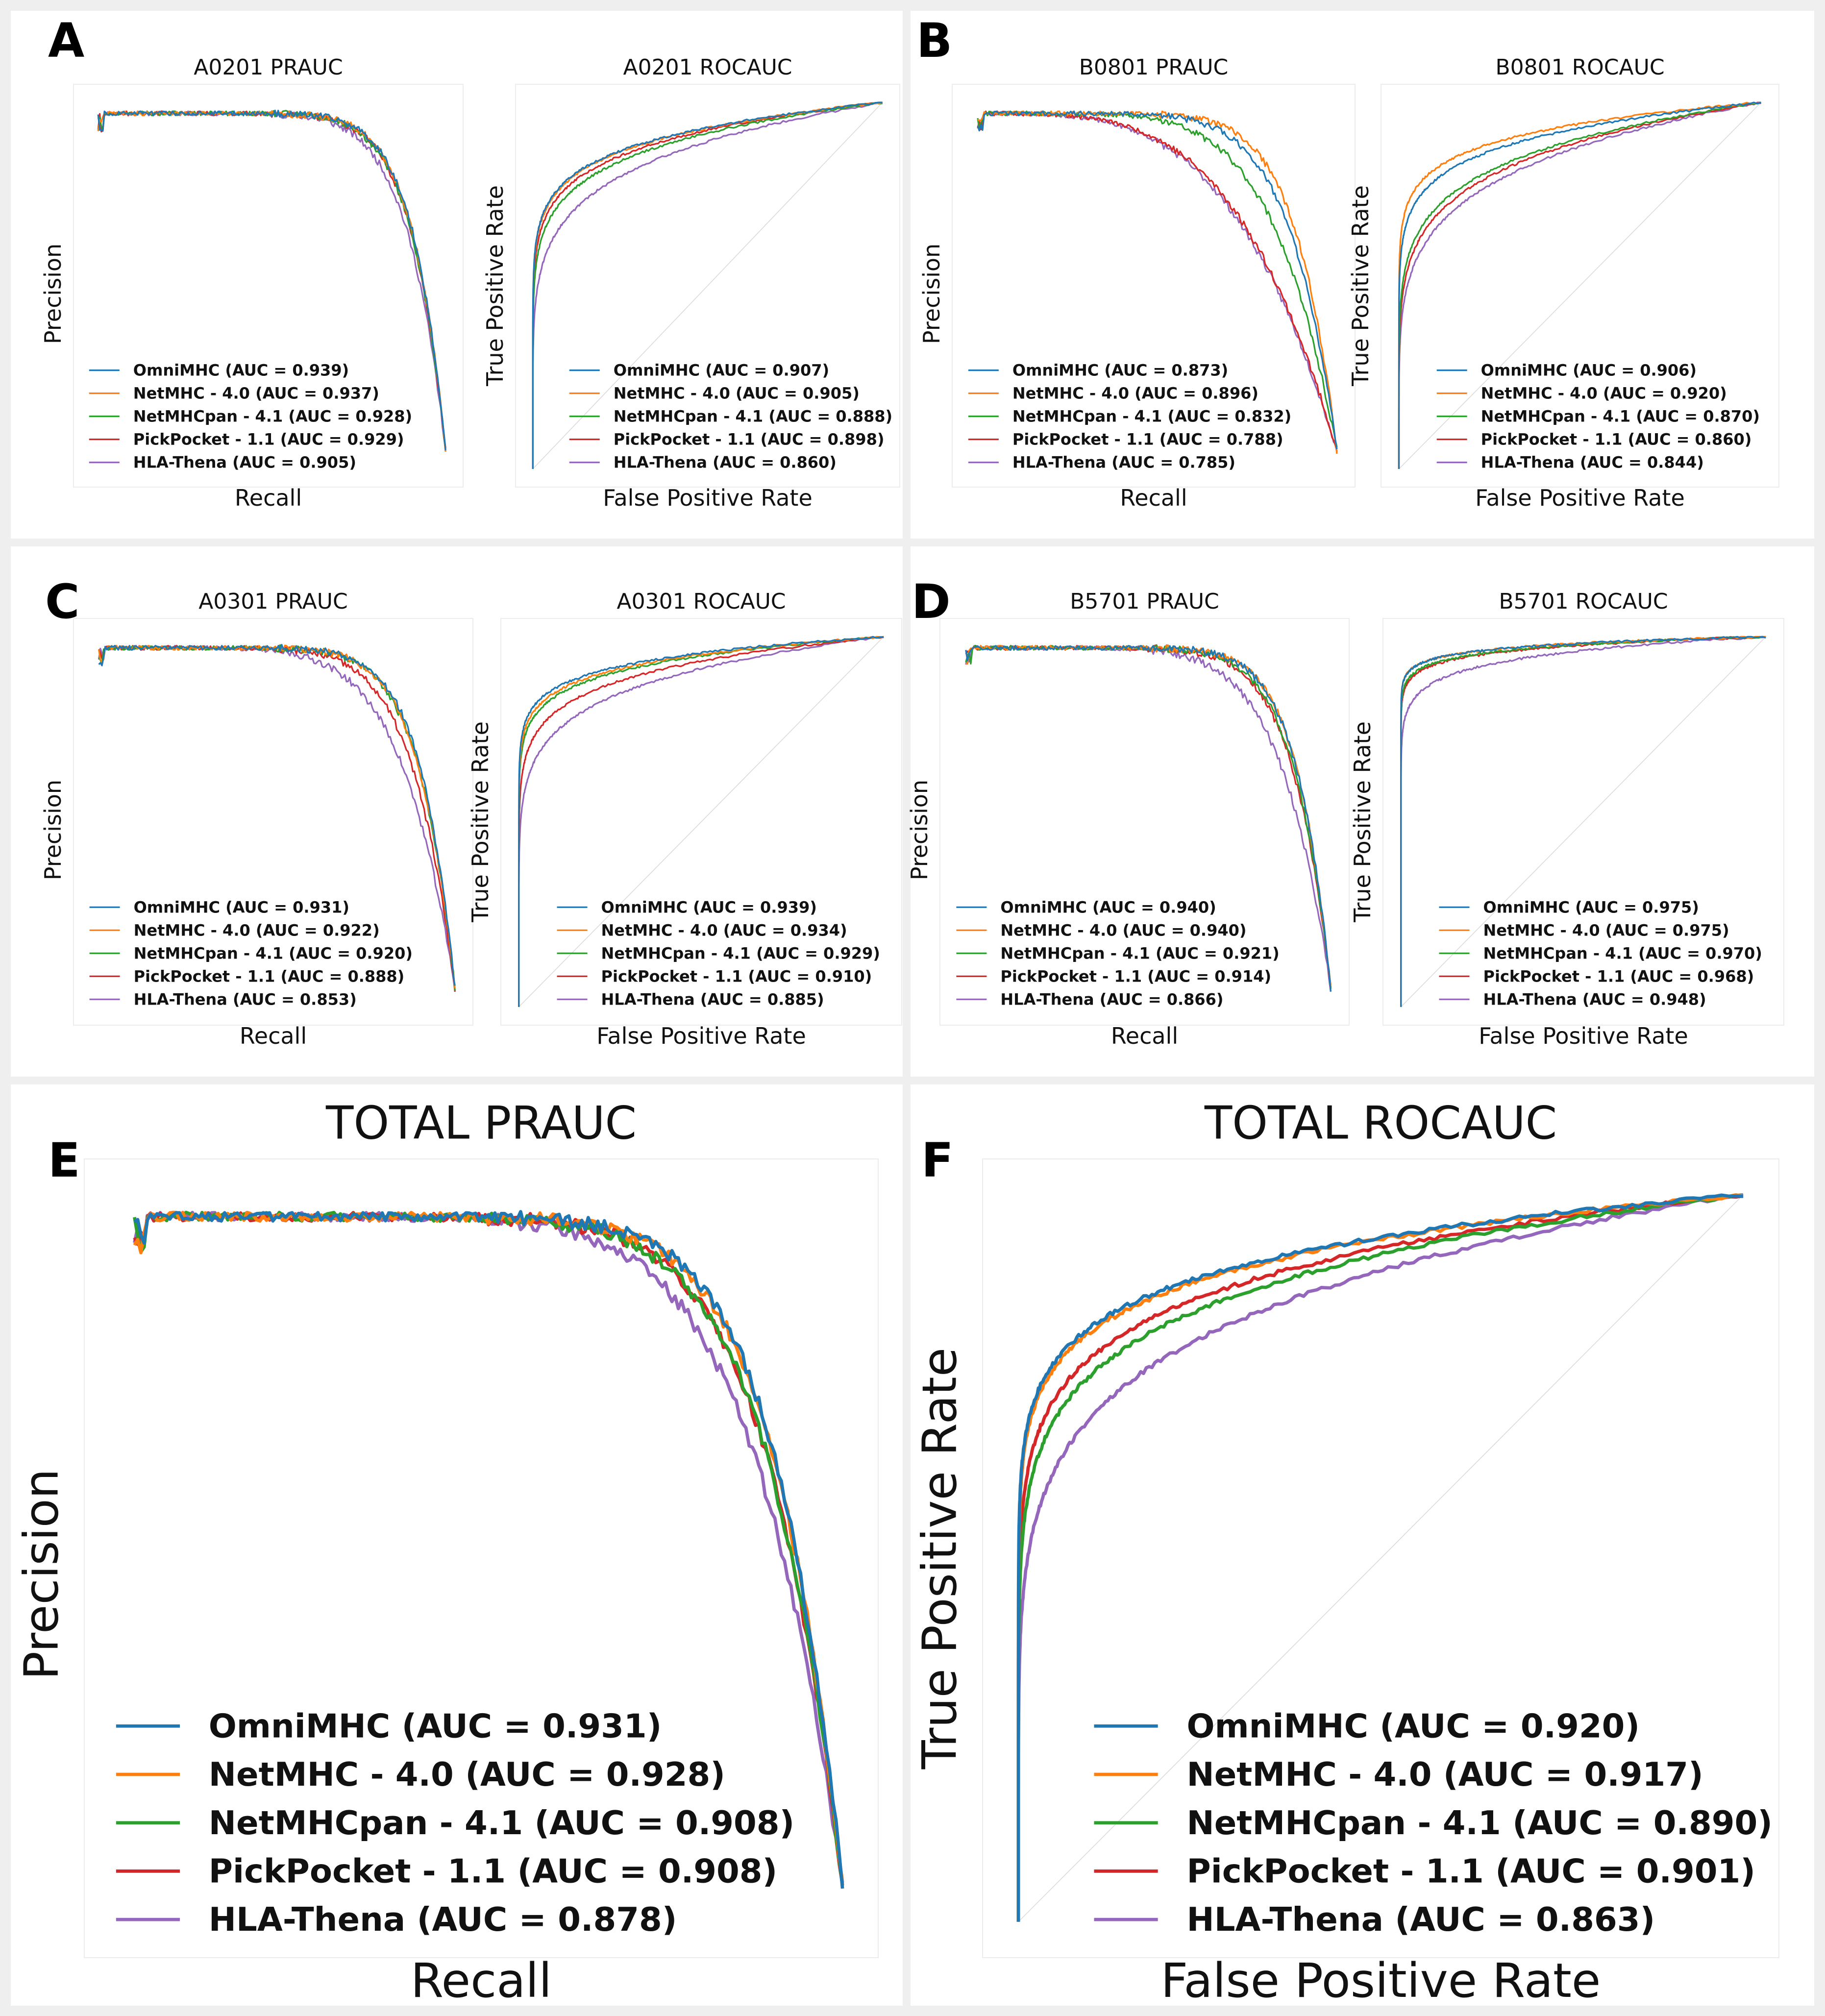 This screenshot has height=2016, width=1825. Describe the element at coordinates (721, 370) in the screenshot. I see `panel-a-roc-chart-legend-label-omnimhc: OmniMHC (AUC = 0.907)` at that location.